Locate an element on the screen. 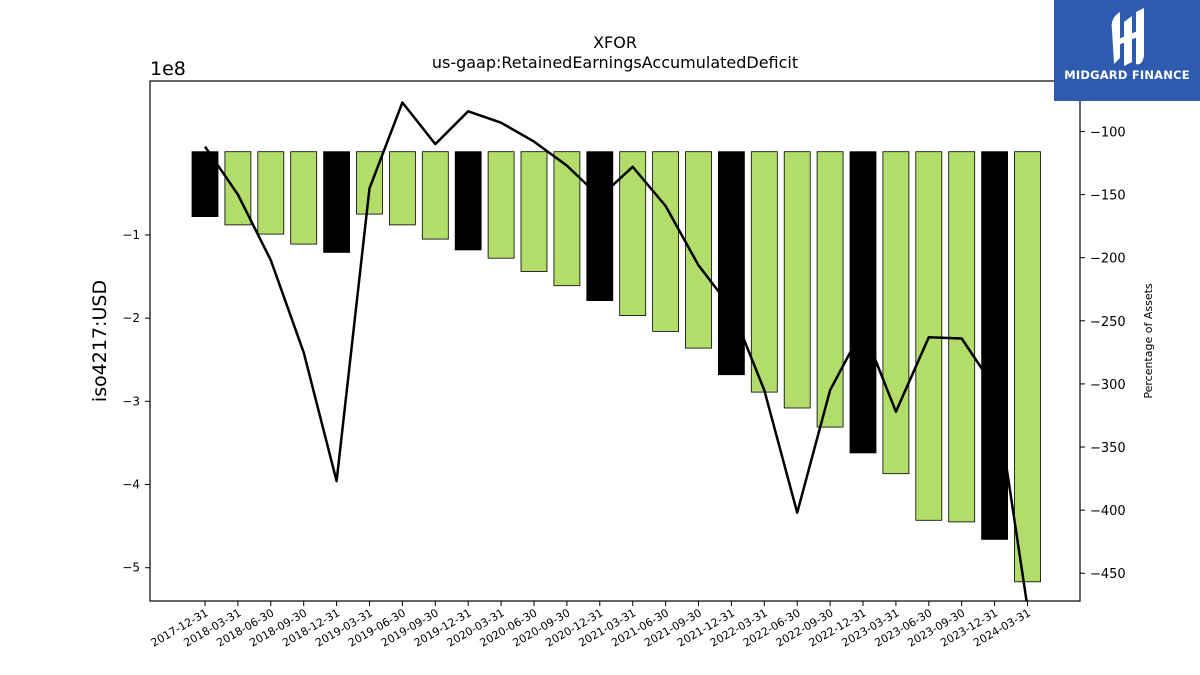 Image resolution: width=1200 pixels, height=675 pixels. y-tick-label-right: −150 is located at coordinates (1108, 196).